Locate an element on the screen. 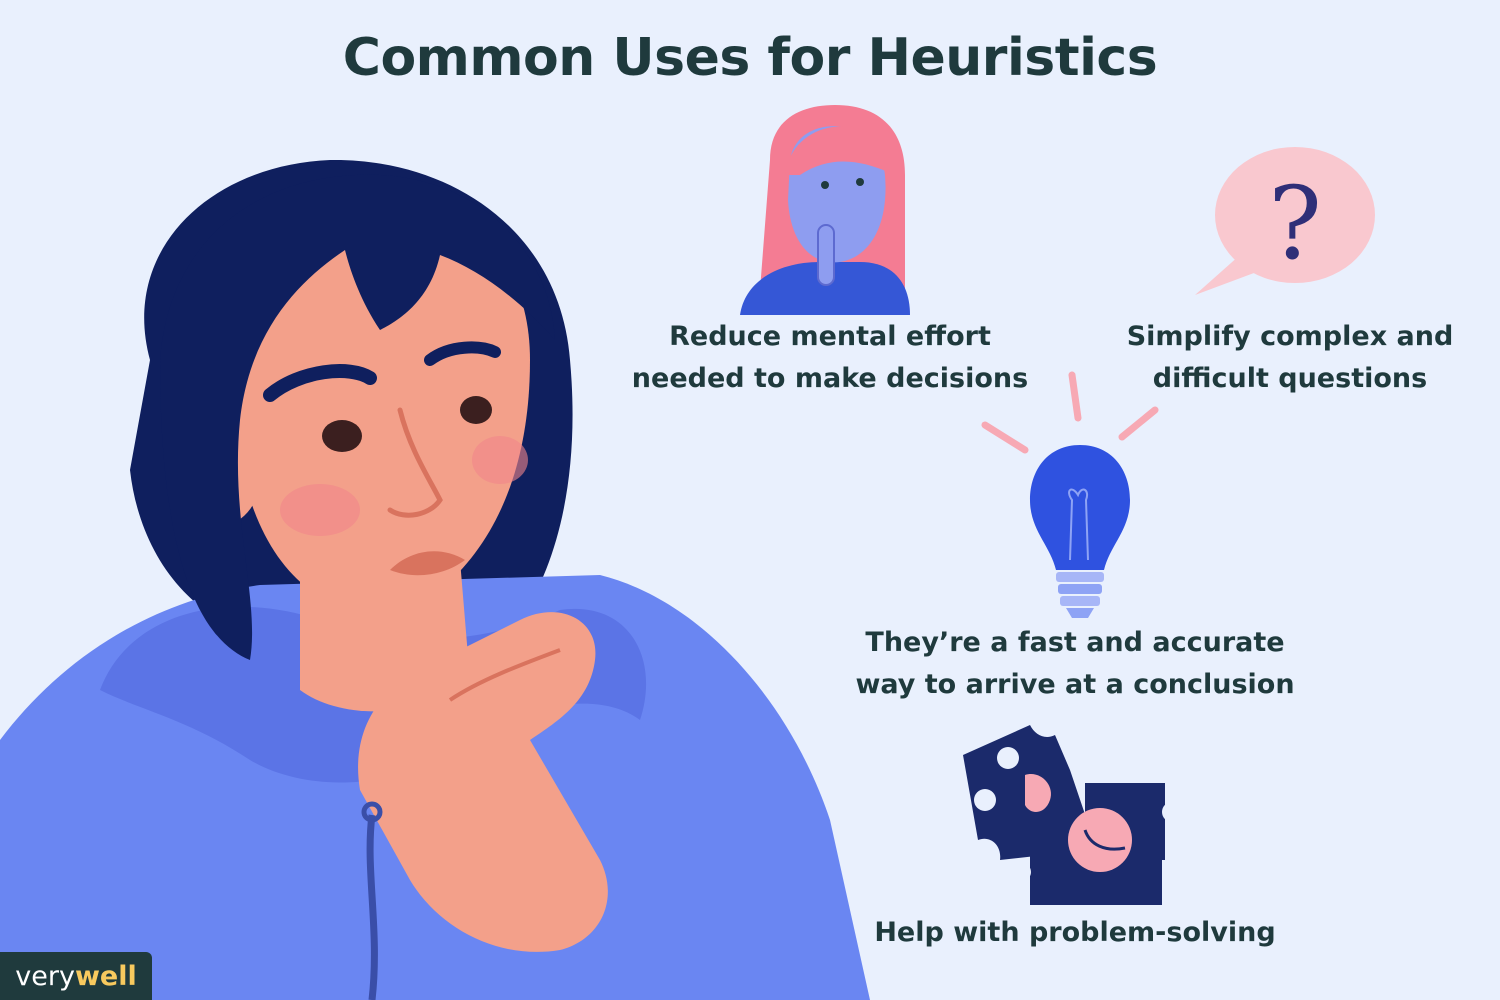 This screenshot has width=1500, height=1000. nose is located at coordinates (415, 462).